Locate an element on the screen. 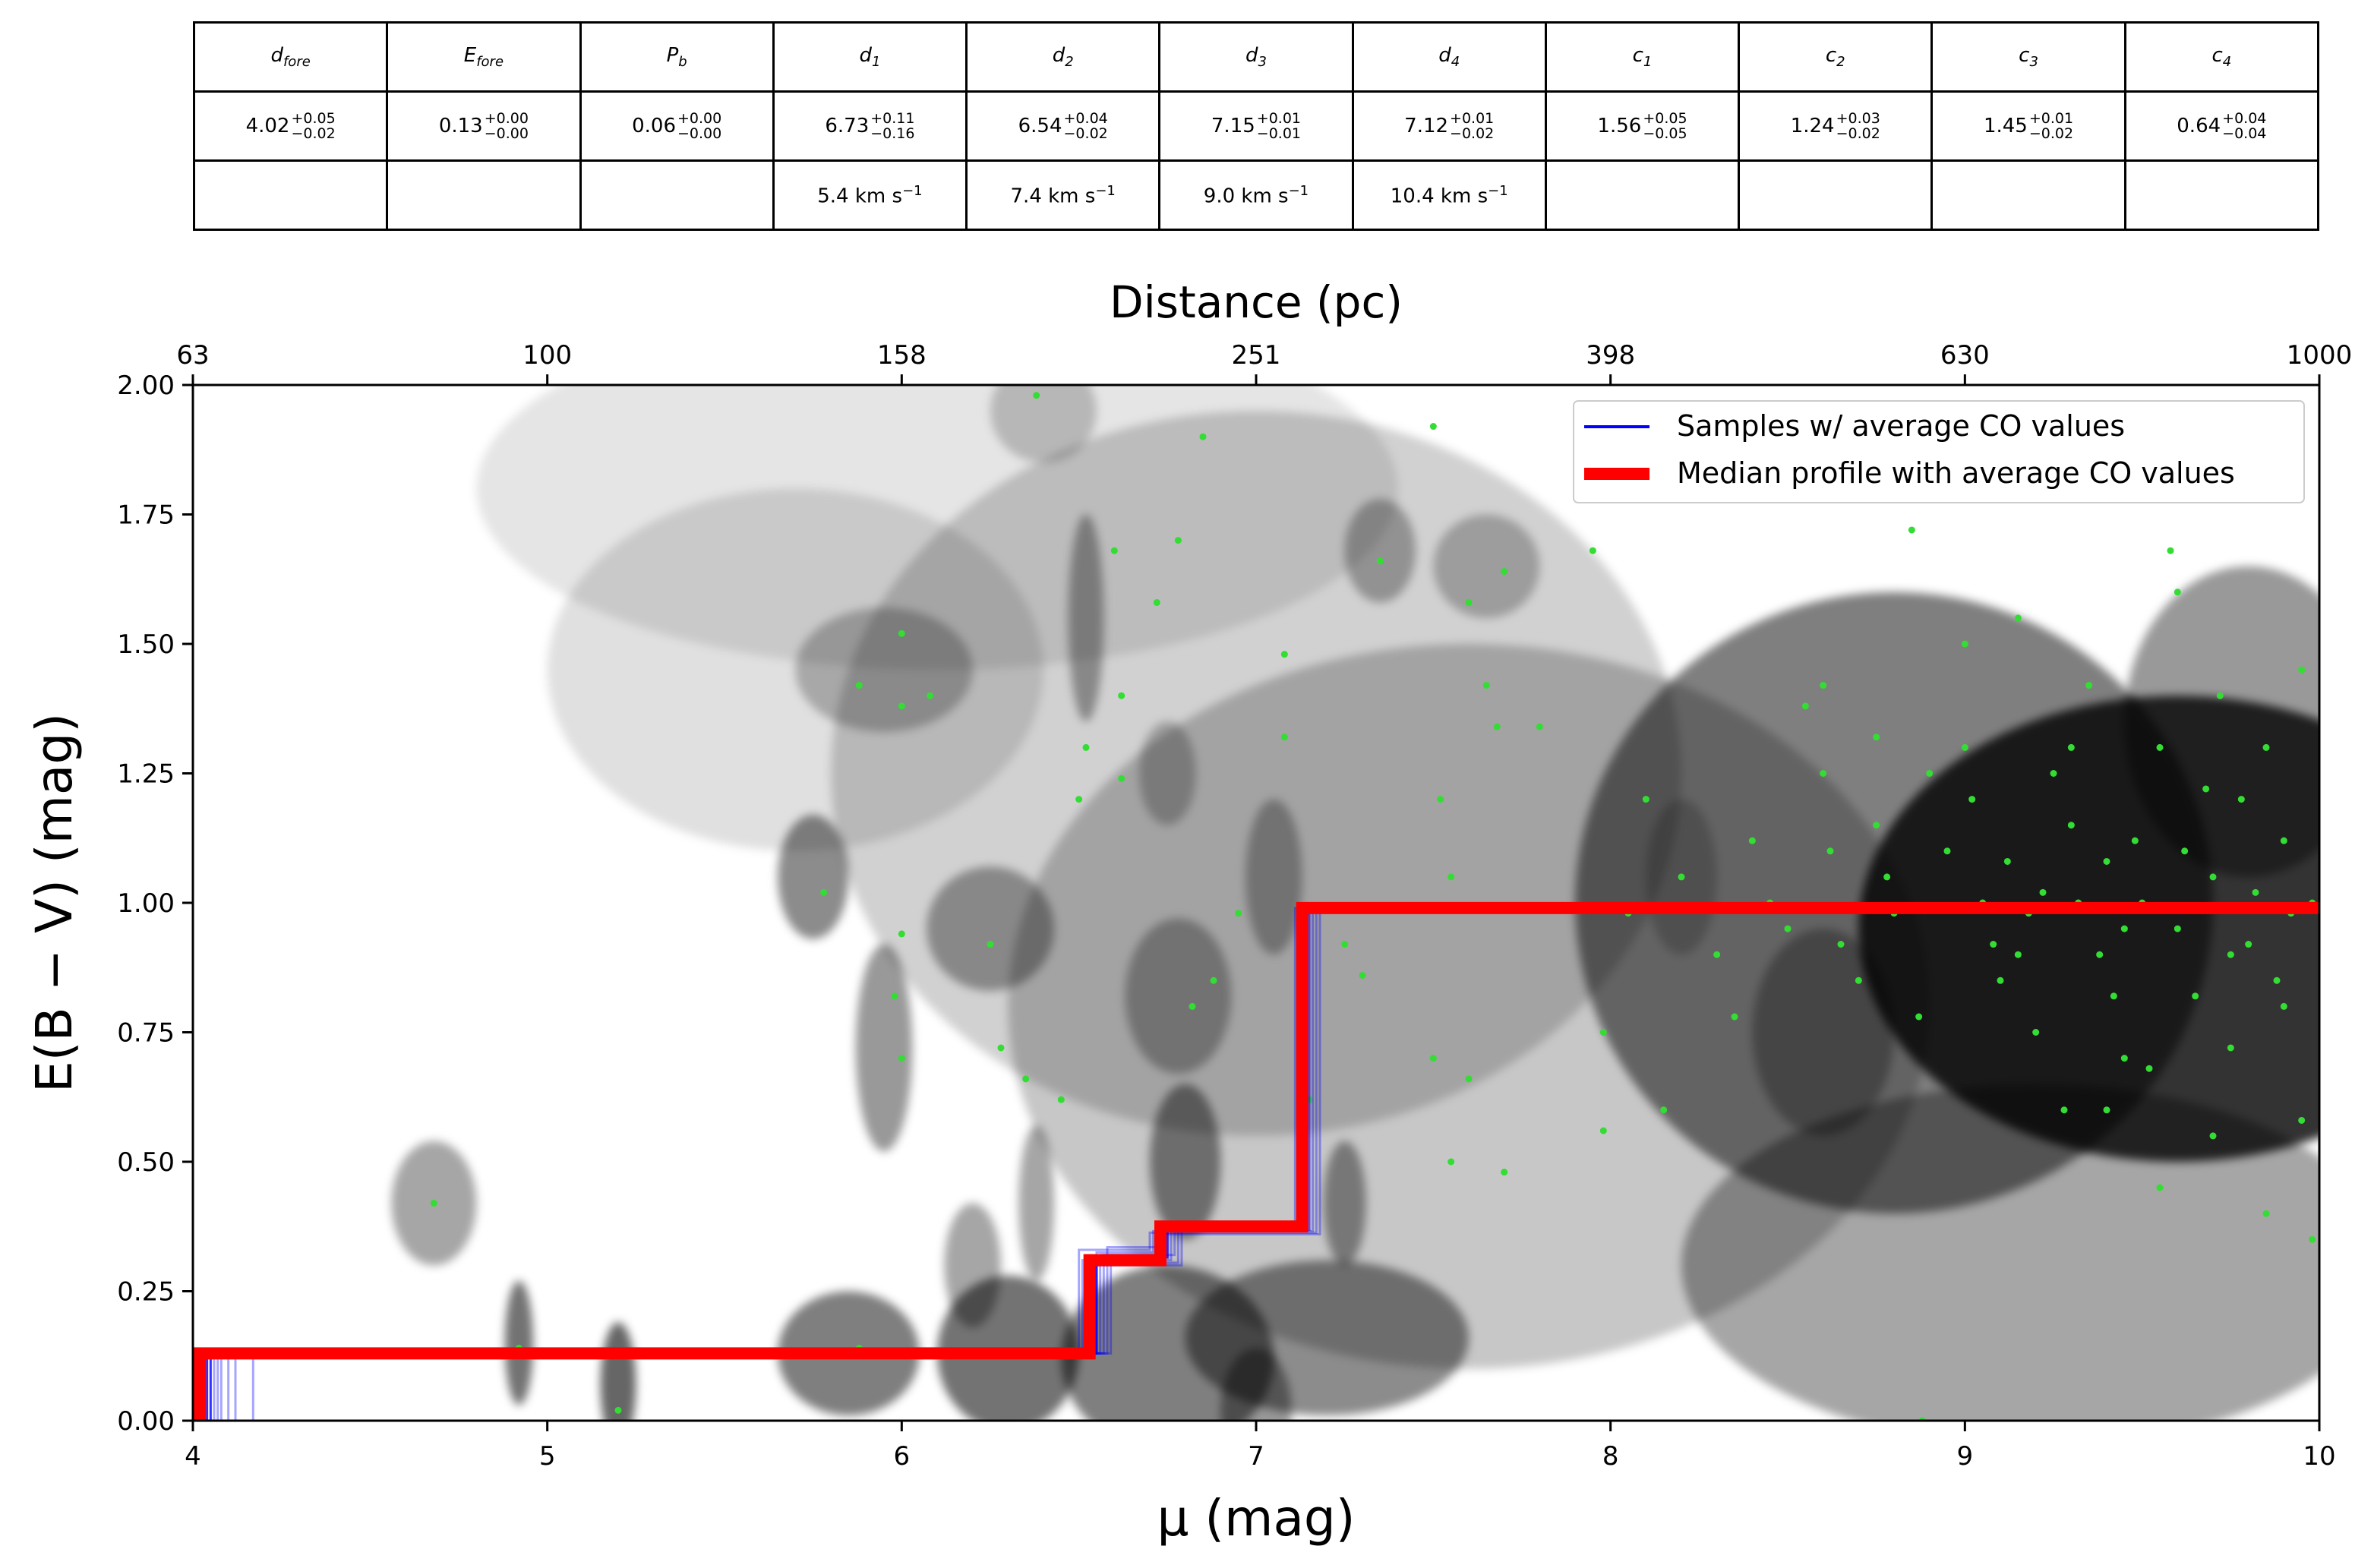  x-tick-label: 6 is located at coordinates (902, 1457).